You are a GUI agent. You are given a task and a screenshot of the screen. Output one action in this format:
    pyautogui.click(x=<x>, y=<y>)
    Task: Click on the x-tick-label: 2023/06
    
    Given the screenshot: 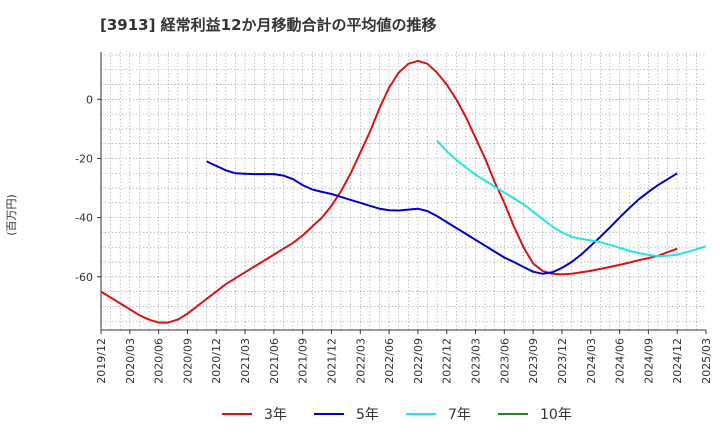 What is the action you would take?
    pyautogui.click(x=504, y=361)
    